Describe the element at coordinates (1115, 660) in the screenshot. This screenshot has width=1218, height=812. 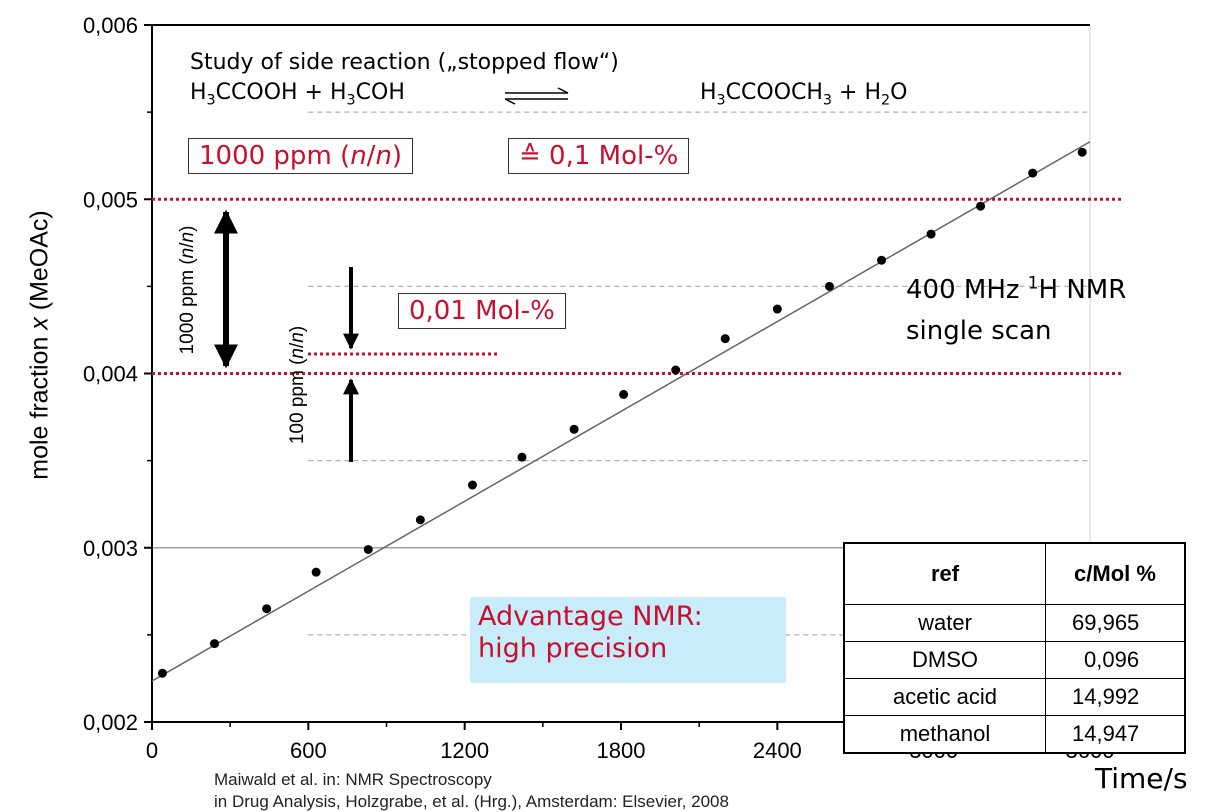
I see `table-cell-value: 0,096` at that location.